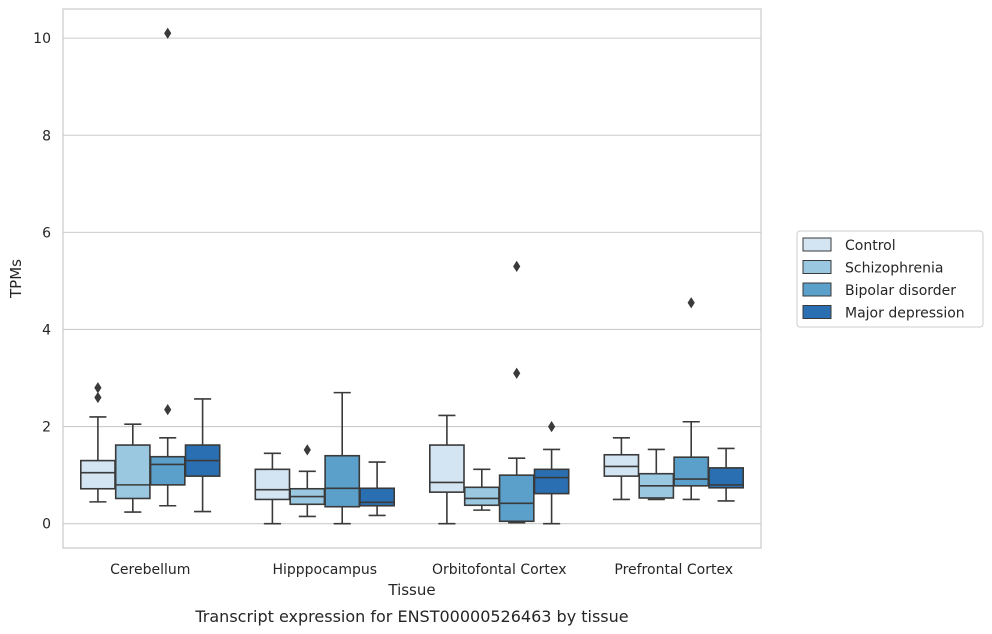 The height and width of the screenshot is (634, 992). Describe the element at coordinates (900, 291) in the screenshot. I see `legend-label: Bipolar disorder` at that location.